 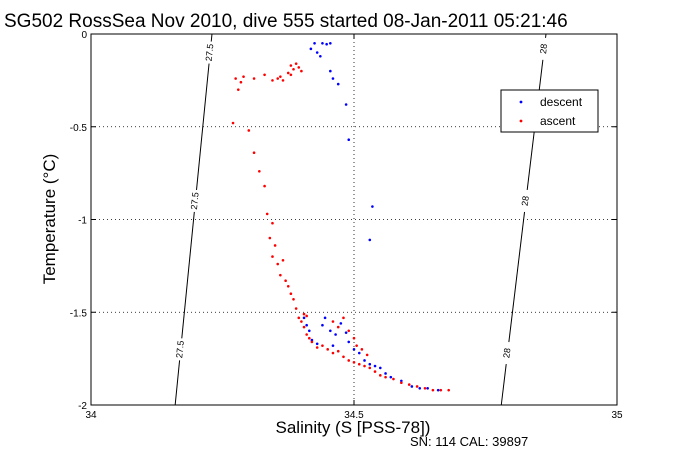 I want to click on footer-label: SN: 114 CAL: 39897, so click(x=469, y=441).